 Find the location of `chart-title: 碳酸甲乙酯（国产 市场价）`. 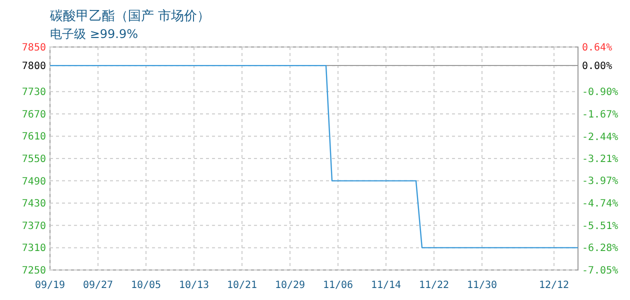

chart-title: 碳酸甲乙酯（国产 市场价） is located at coordinates (129, 16).